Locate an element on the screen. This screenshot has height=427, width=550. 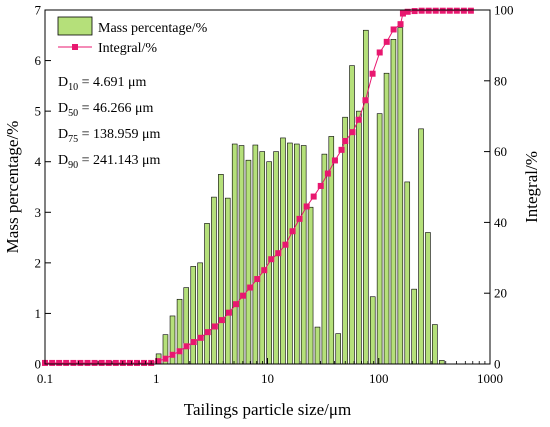
y-tick-label: 7 is located at coordinates (38, 10).